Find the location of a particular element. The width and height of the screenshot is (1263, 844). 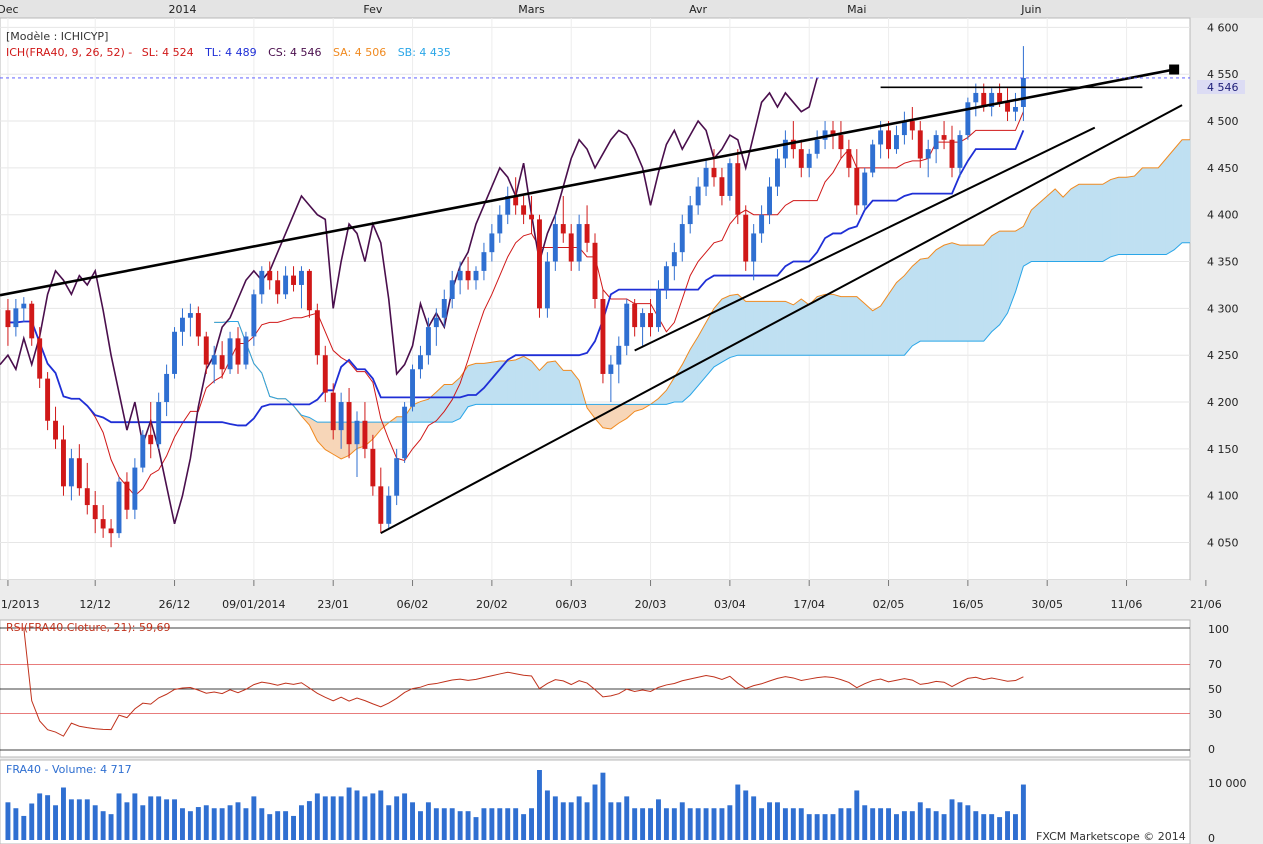

y-tick-label: 4 250 is located at coordinates (1223, 355).